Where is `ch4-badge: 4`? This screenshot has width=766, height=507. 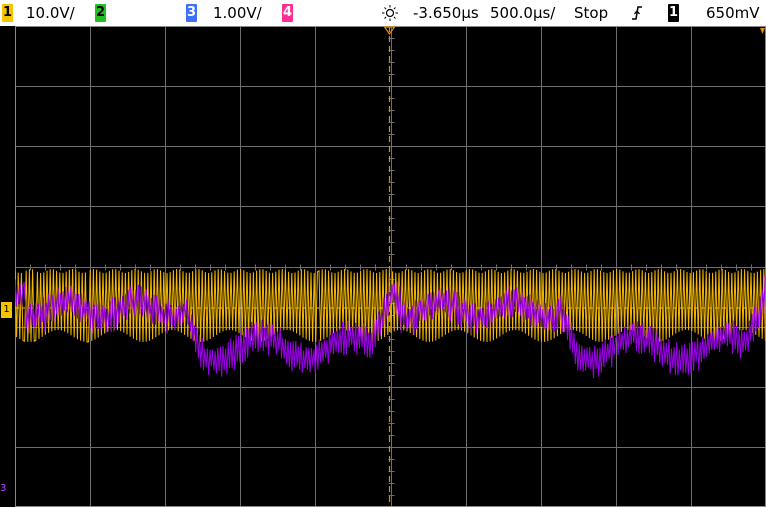 ch4-badge: 4 is located at coordinates (287, 13).